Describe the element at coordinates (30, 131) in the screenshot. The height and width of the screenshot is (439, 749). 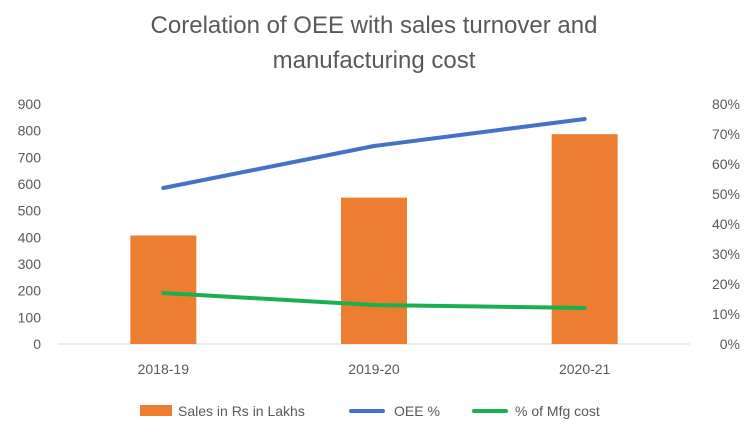
I see `y-left-tick-label: 800` at that location.